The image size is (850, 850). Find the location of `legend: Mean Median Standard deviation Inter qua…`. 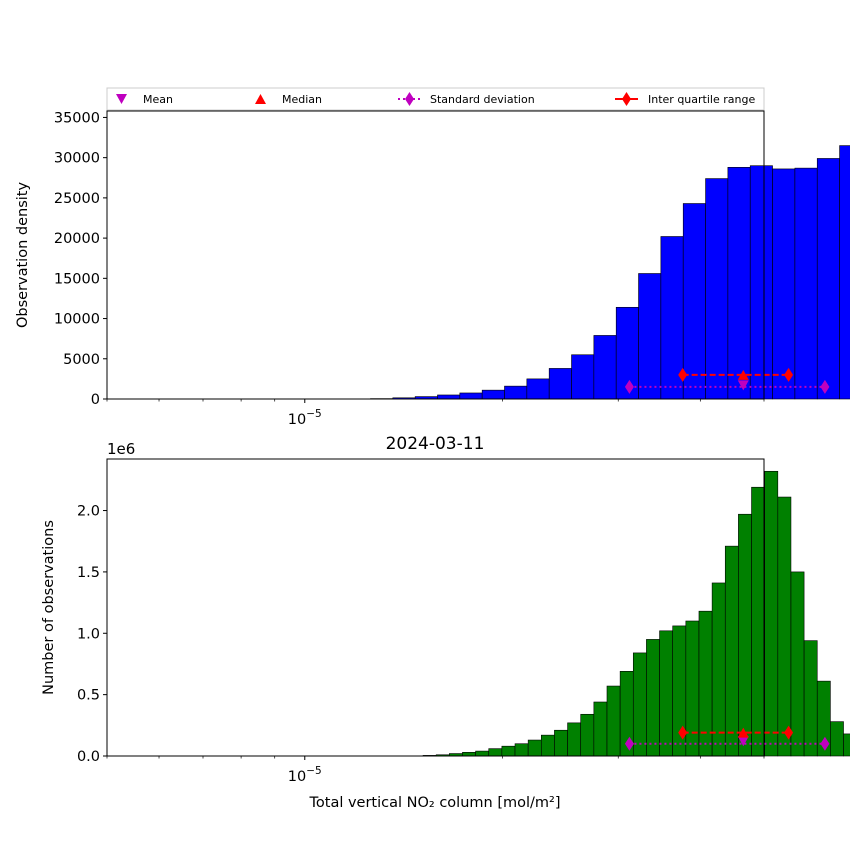

legend: Mean Median Standard deviation Inter qua… is located at coordinates (435, 99).